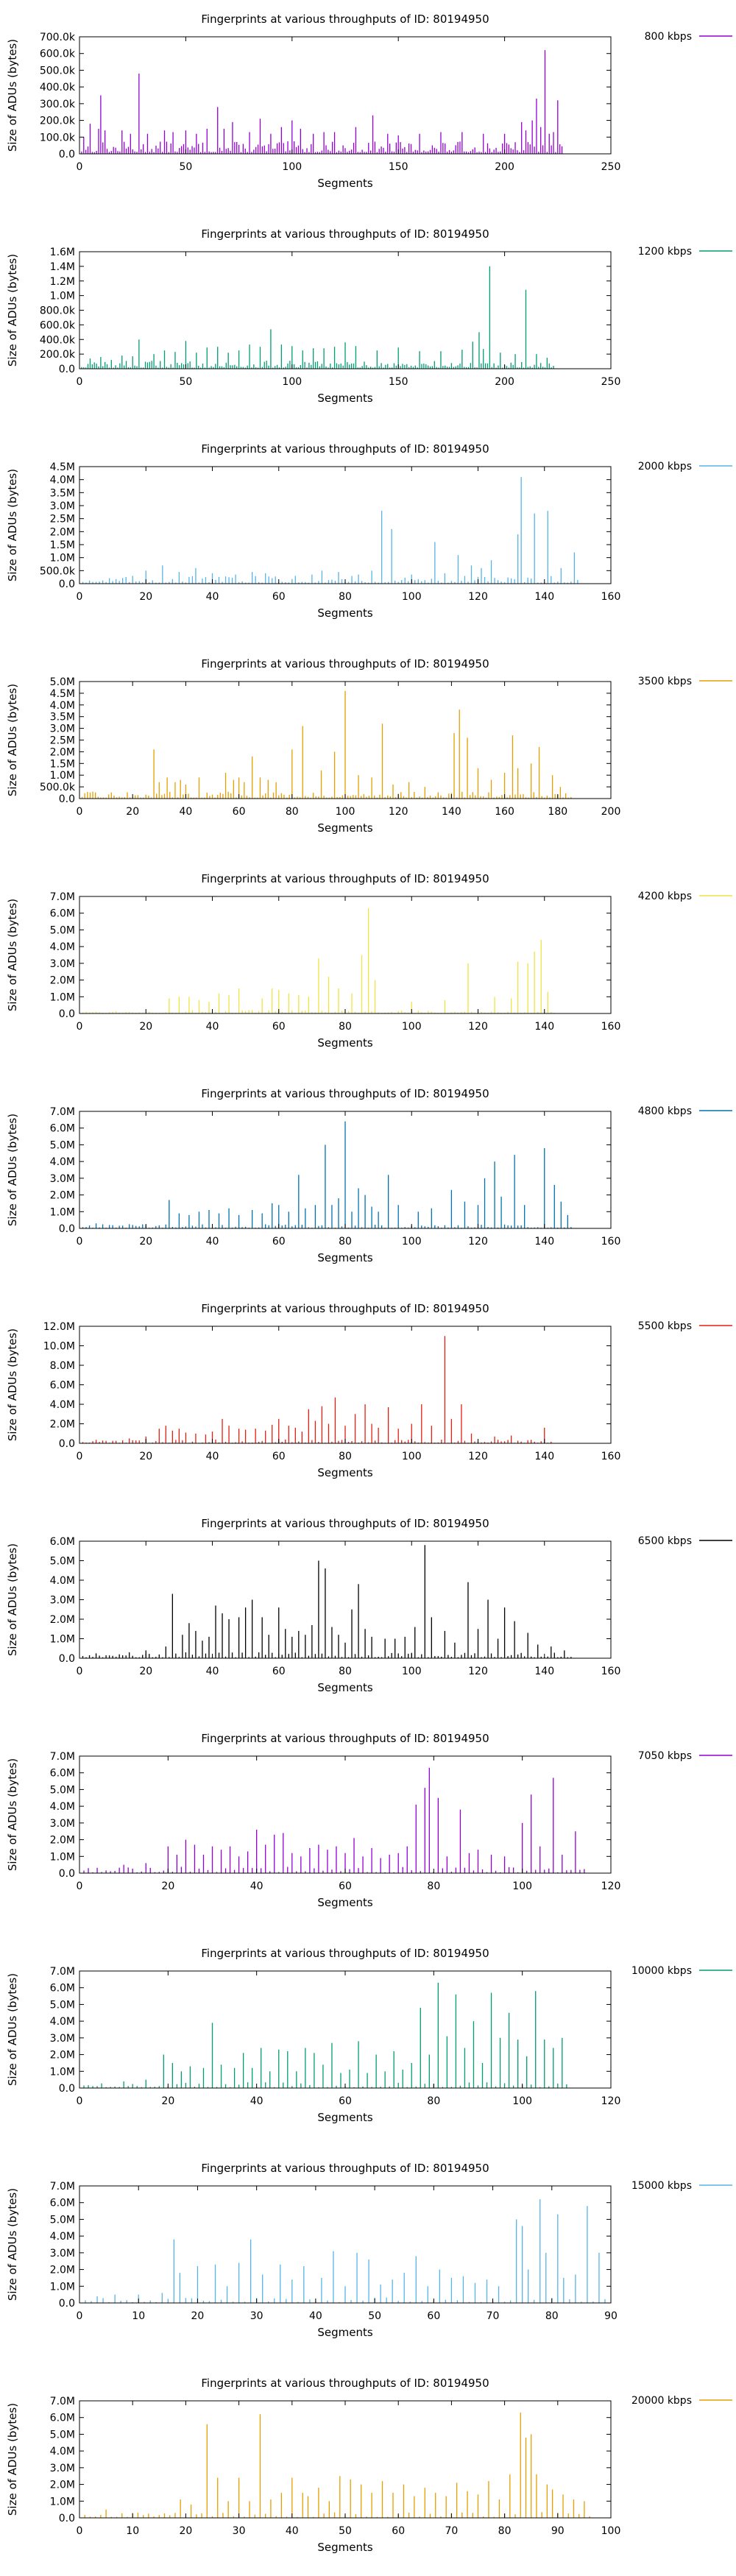 The width and height of the screenshot is (736, 2576). I want to click on x-tick-label: 10, so click(138, 2316).